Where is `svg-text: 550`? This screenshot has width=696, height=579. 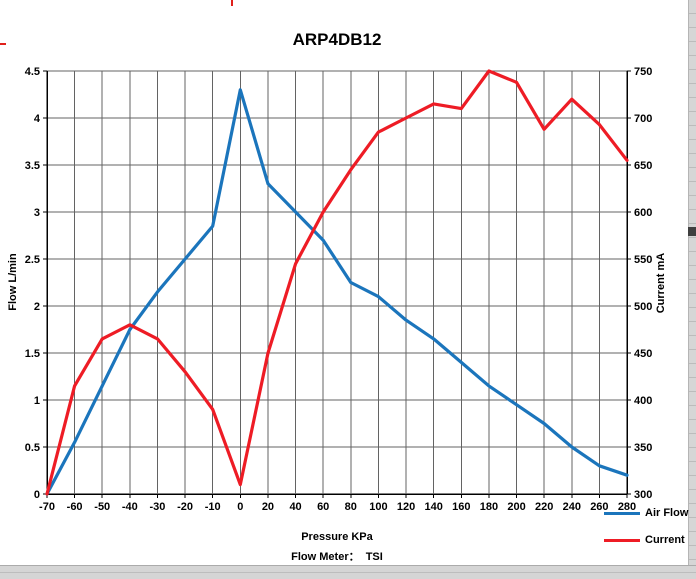
svg-text: 550 is located at coordinates (643, 260).